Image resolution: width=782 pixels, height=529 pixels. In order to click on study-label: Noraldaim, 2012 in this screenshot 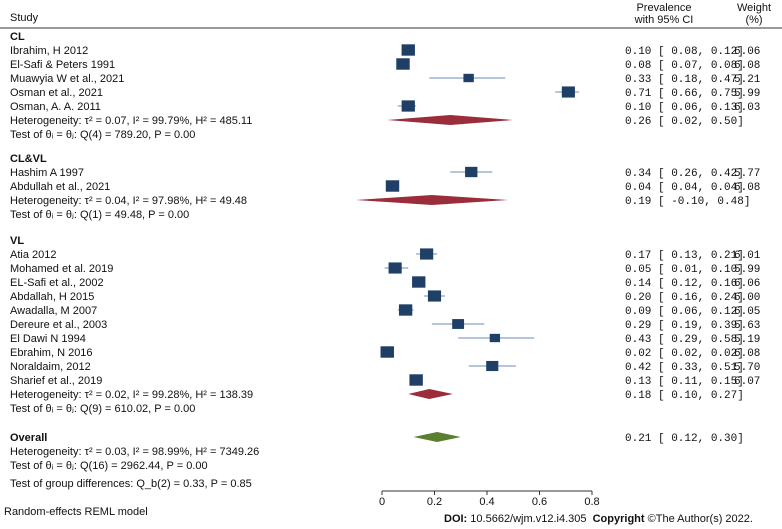, I will do `click(50, 367)`.